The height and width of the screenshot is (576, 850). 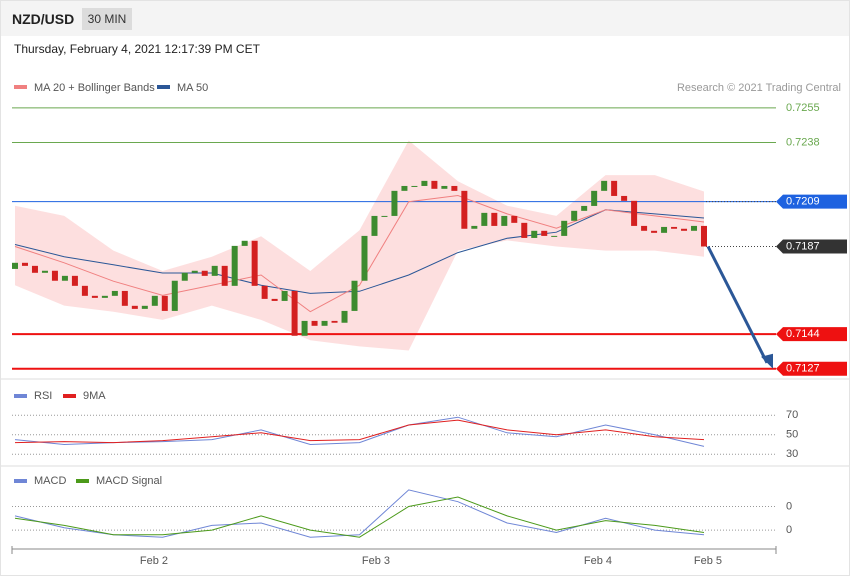 What do you see at coordinates (425, 18) in the screenshot?
I see `header` at bounding box center [425, 18].